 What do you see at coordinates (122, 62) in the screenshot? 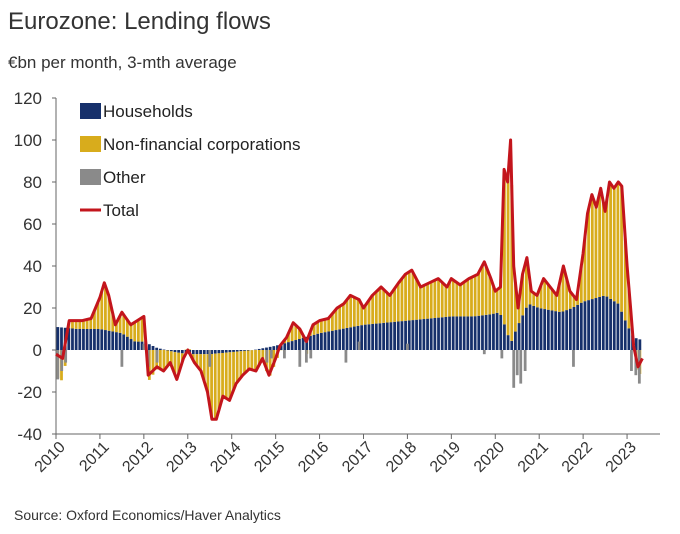
I see `chart-subtitle: €bn per month, 3-mth average` at bounding box center [122, 62].